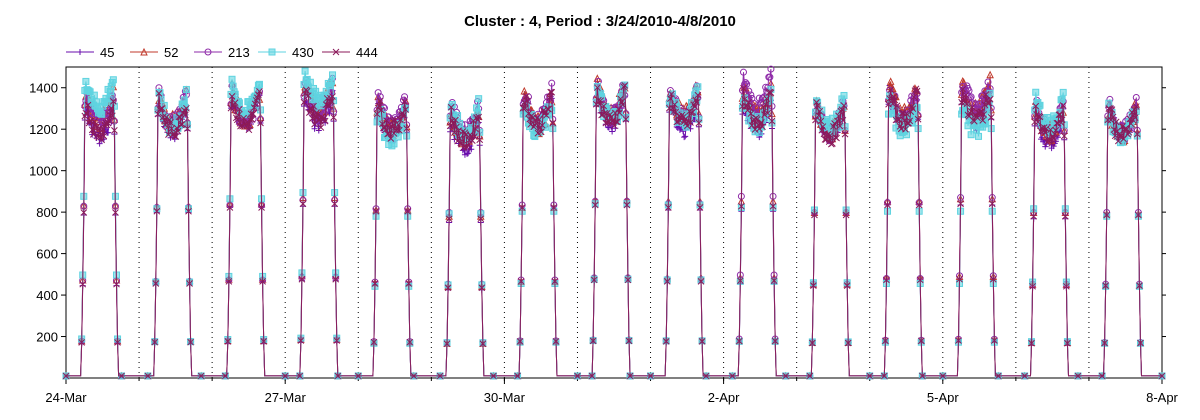  Describe the element at coordinates (43, 88) in the screenshot. I see `y-tick-label: 1400` at that location.